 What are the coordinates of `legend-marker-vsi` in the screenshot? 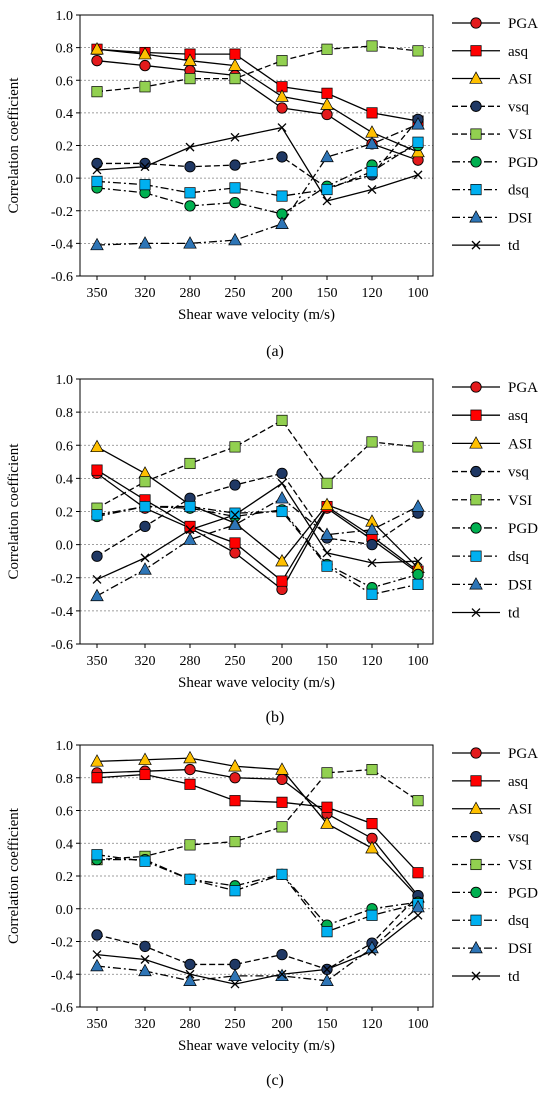 It's located at (476, 134).